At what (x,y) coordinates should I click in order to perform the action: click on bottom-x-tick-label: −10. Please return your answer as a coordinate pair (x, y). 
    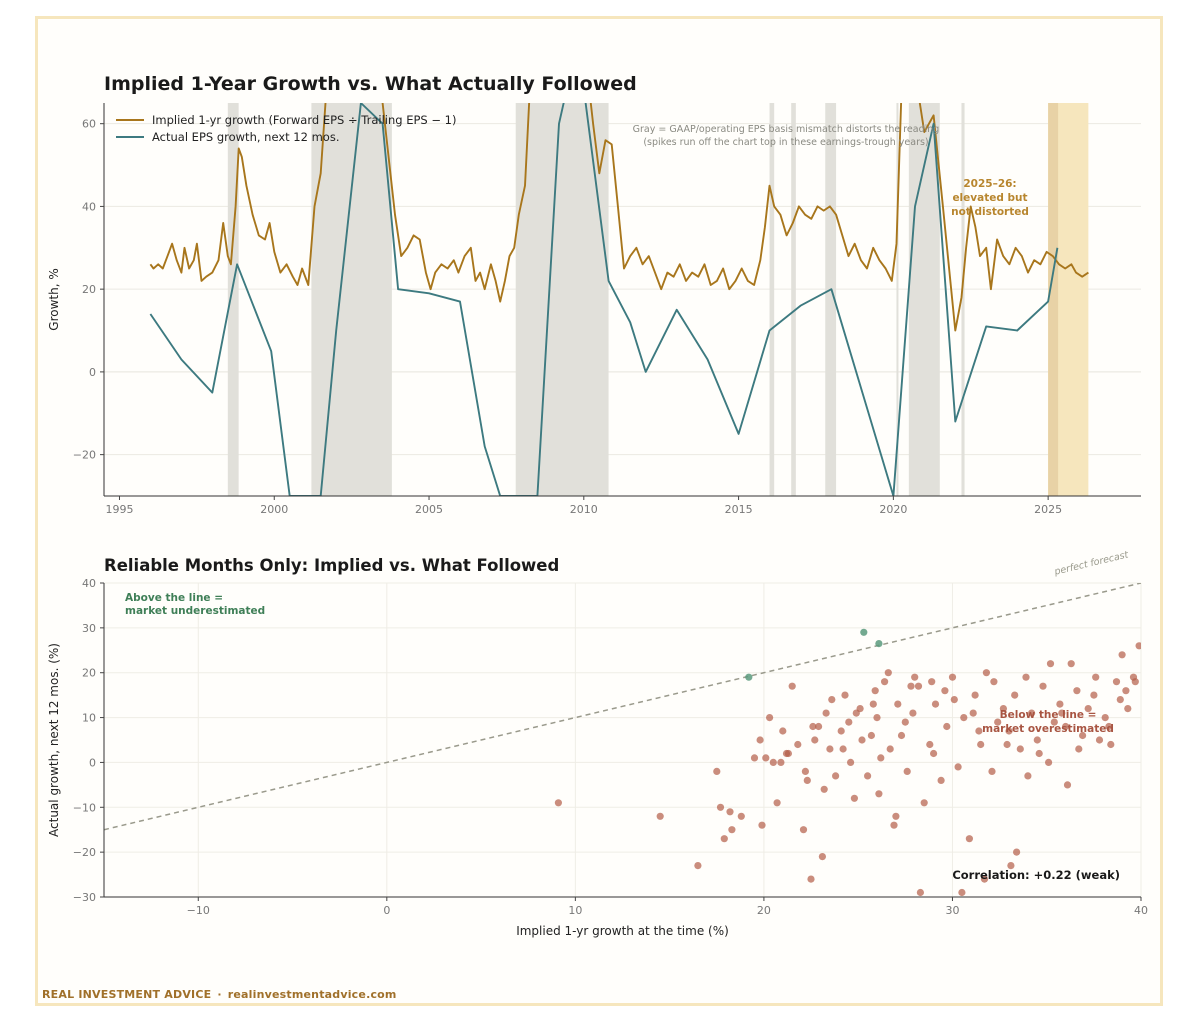
    Looking at the image, I should click on (198, 910).